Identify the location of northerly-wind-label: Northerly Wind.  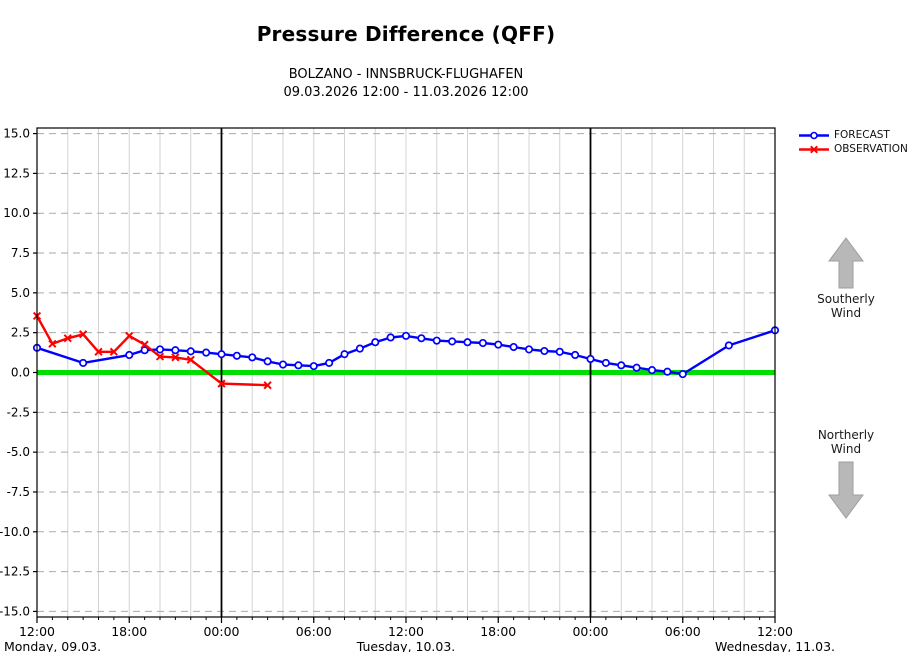
(846, 442).